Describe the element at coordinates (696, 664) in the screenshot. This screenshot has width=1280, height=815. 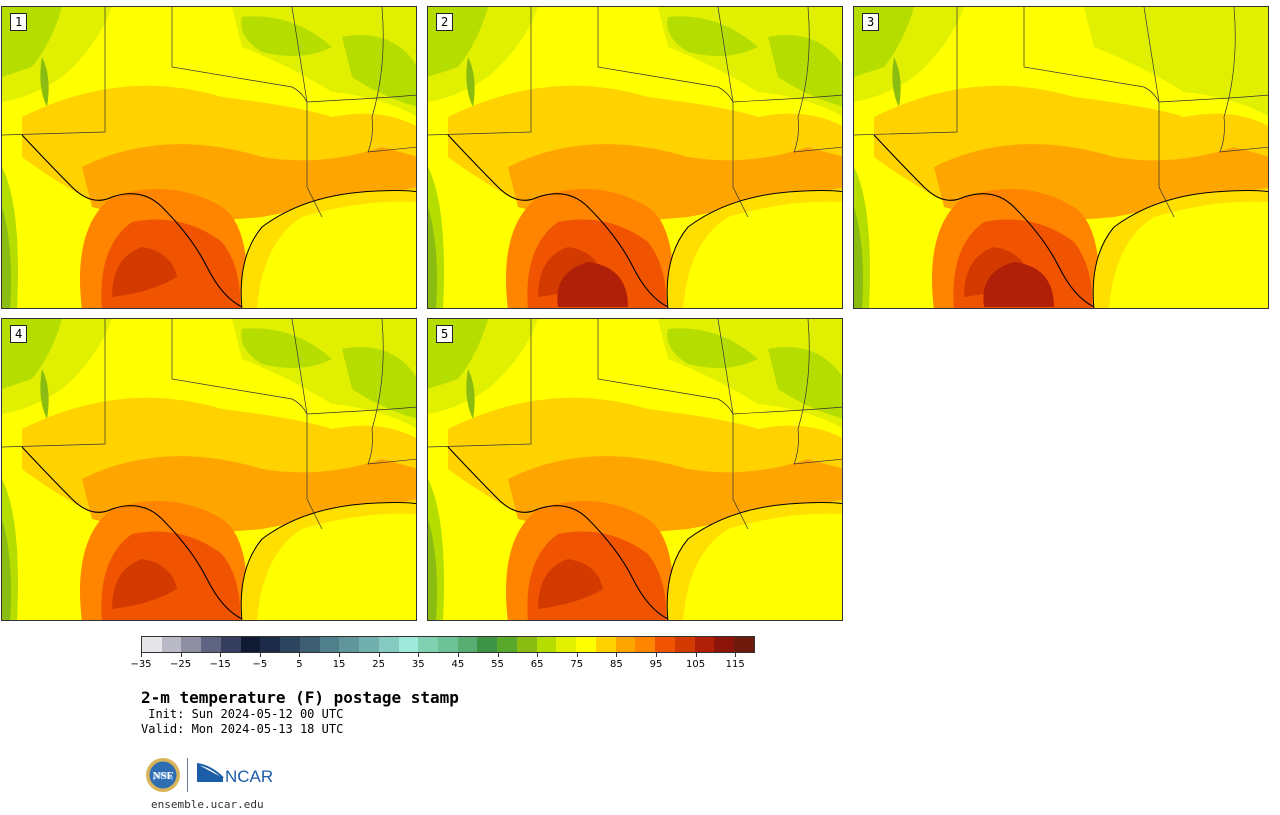
I see `colorbar-tick-label: 105` at that location.